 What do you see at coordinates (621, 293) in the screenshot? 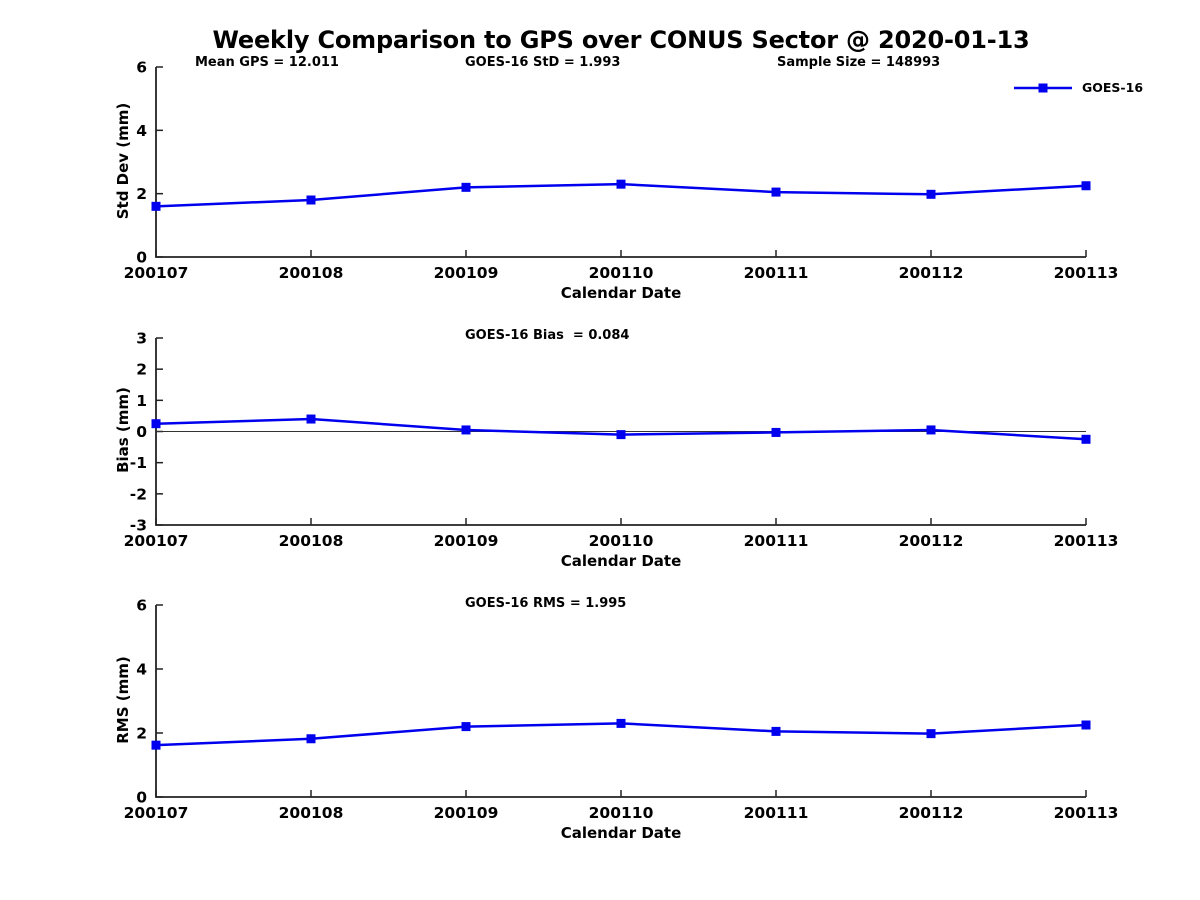
I see `x-axis-label-std-dev: Calendar Date` at bounding box center [621, 293].